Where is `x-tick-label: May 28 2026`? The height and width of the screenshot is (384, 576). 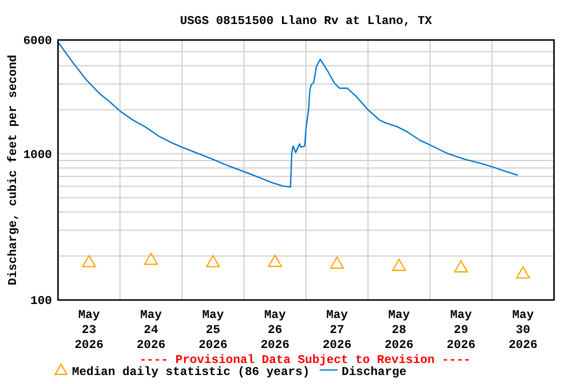 x-tick-label: May 28 2026 is located at coordinates (399, 330).